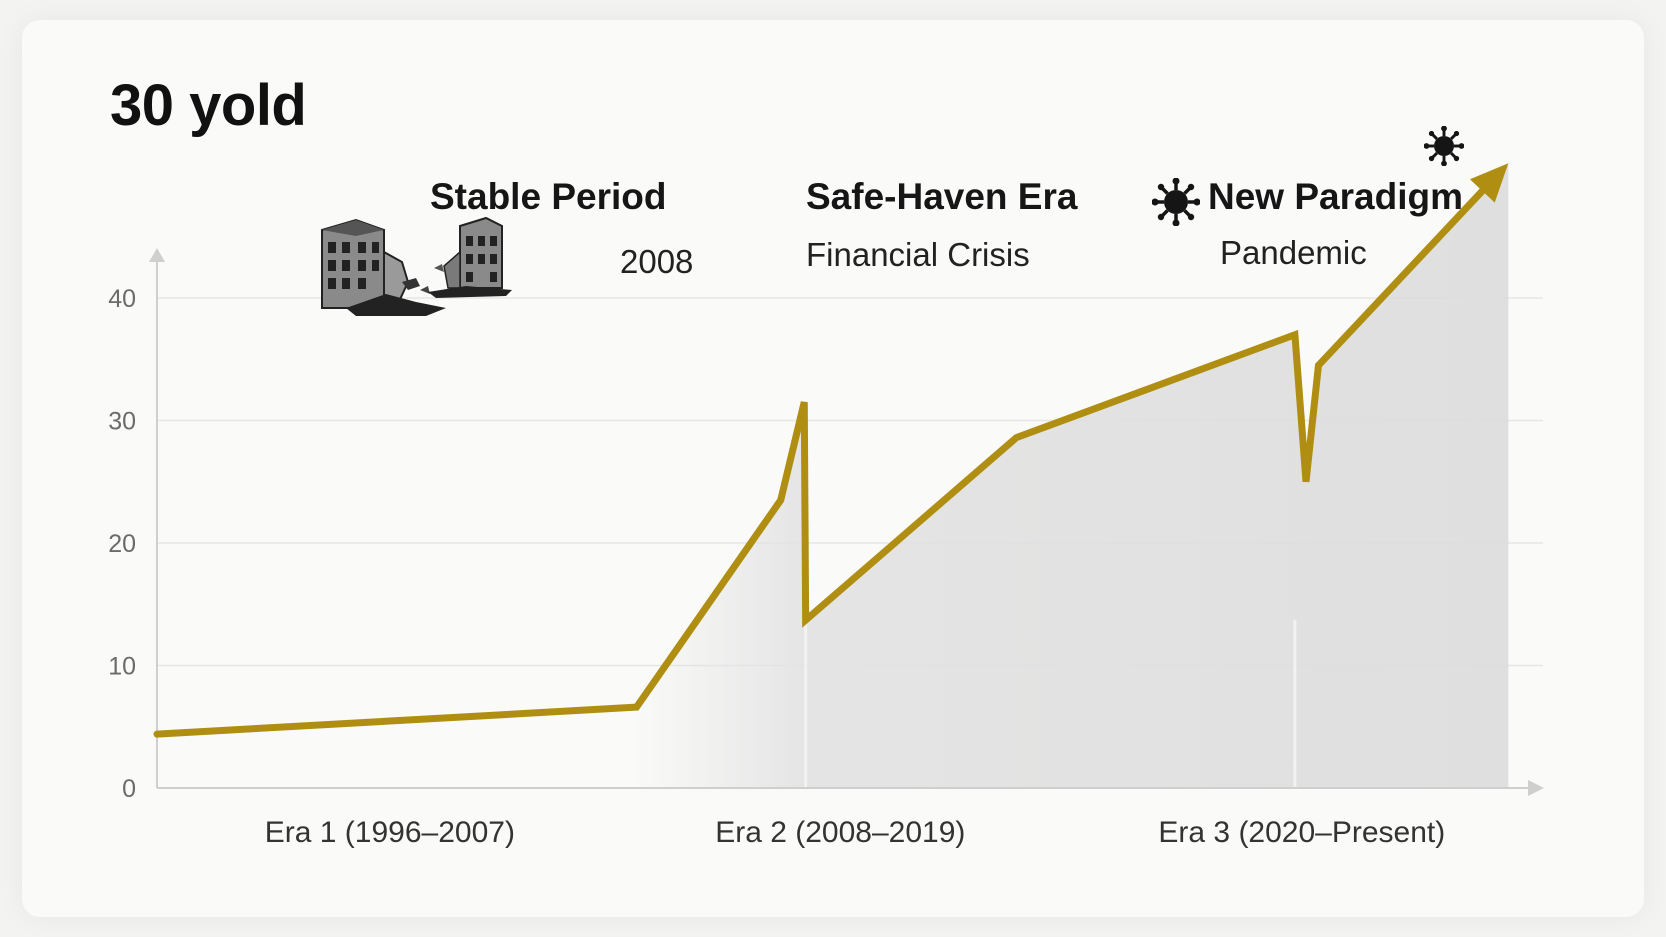 Image resolution: width=1666 pixels, height=937 pixels. What do you see at coordinates (122, 667) in the screenshot?
I see `y-tick-label: 10` at bounding box center [122, 667].